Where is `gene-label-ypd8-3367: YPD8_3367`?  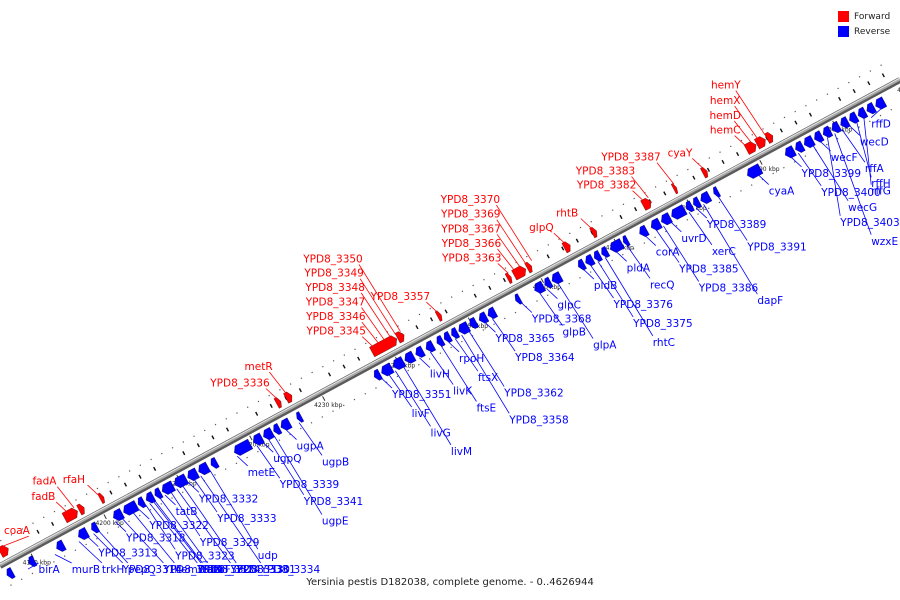
gene-label-ypd8-3367: YPD8_3367 is located at coordinates (470, 229).